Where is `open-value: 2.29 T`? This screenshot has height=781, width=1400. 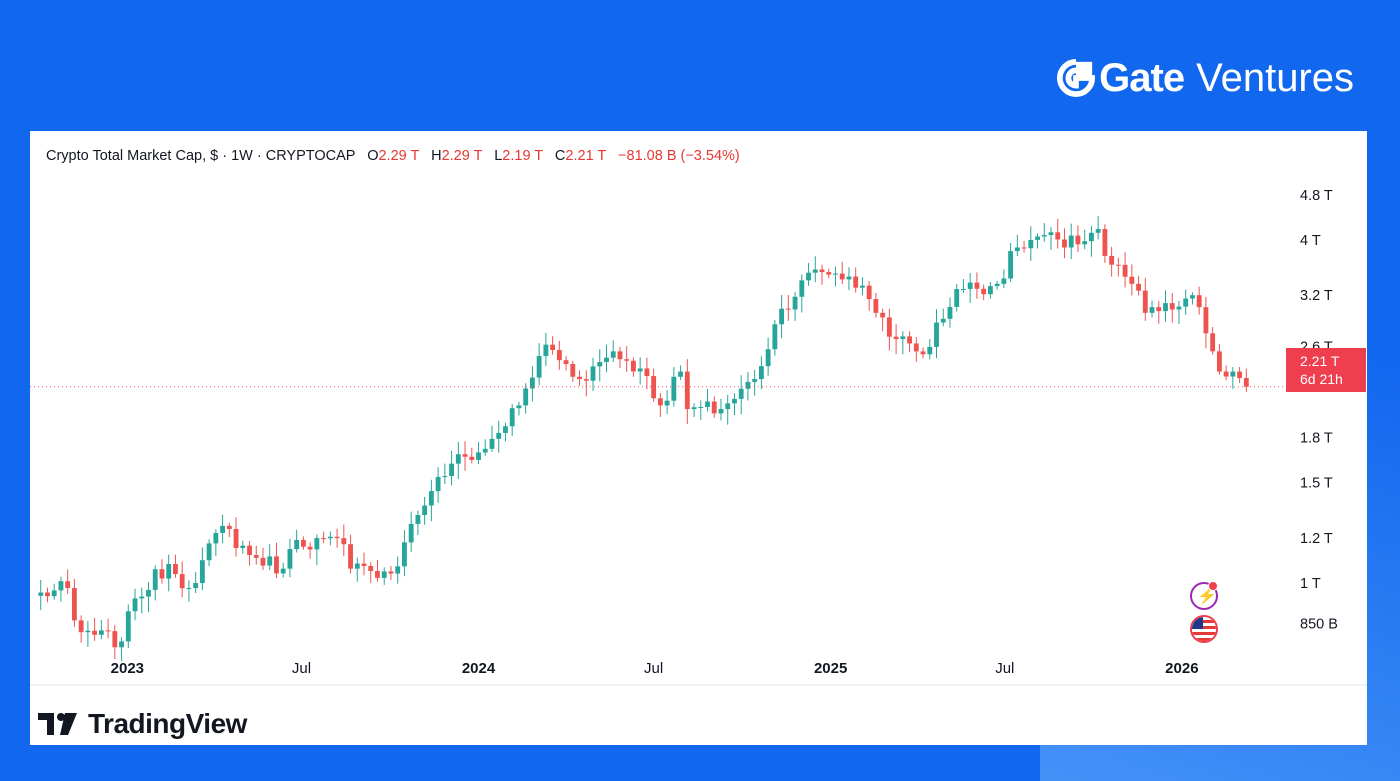 open-value: 2.29 T is located at coordinates (399, 156).